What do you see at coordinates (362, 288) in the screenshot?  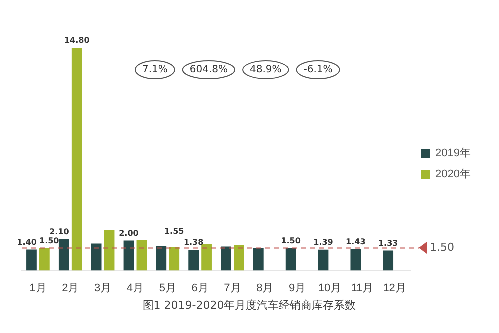 I see `x-tick-label: 11月` at bounding box center [362, 288].